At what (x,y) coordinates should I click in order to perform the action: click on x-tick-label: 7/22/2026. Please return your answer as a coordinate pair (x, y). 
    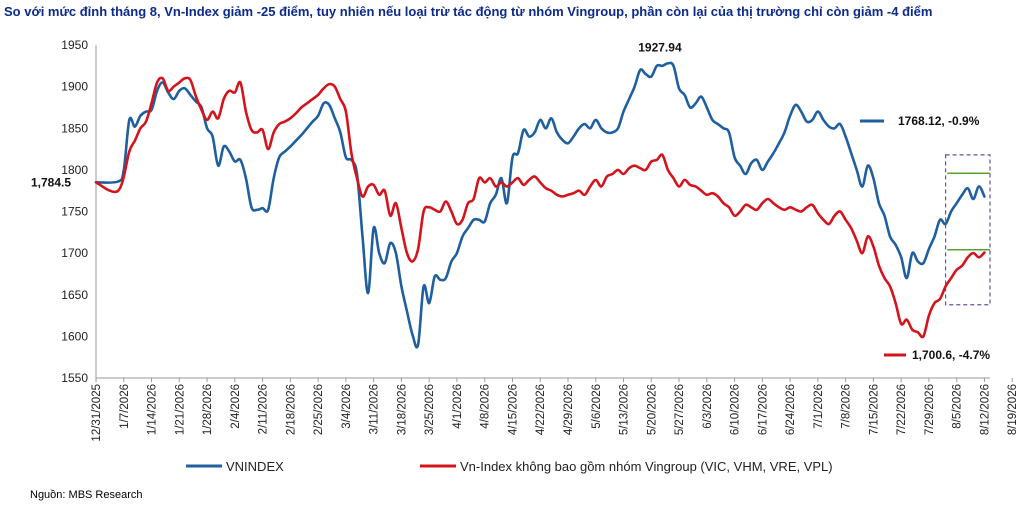
    Looking at the image, I should click on (902, 409).